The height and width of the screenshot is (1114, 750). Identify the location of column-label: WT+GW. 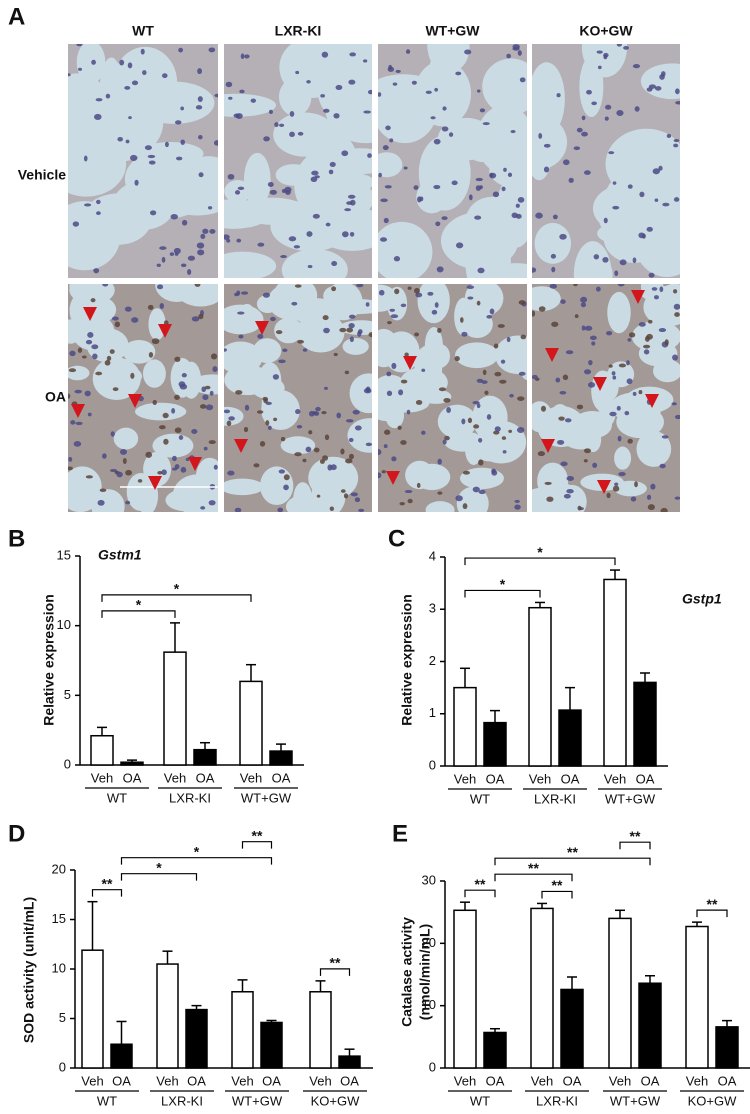
(452, 31).